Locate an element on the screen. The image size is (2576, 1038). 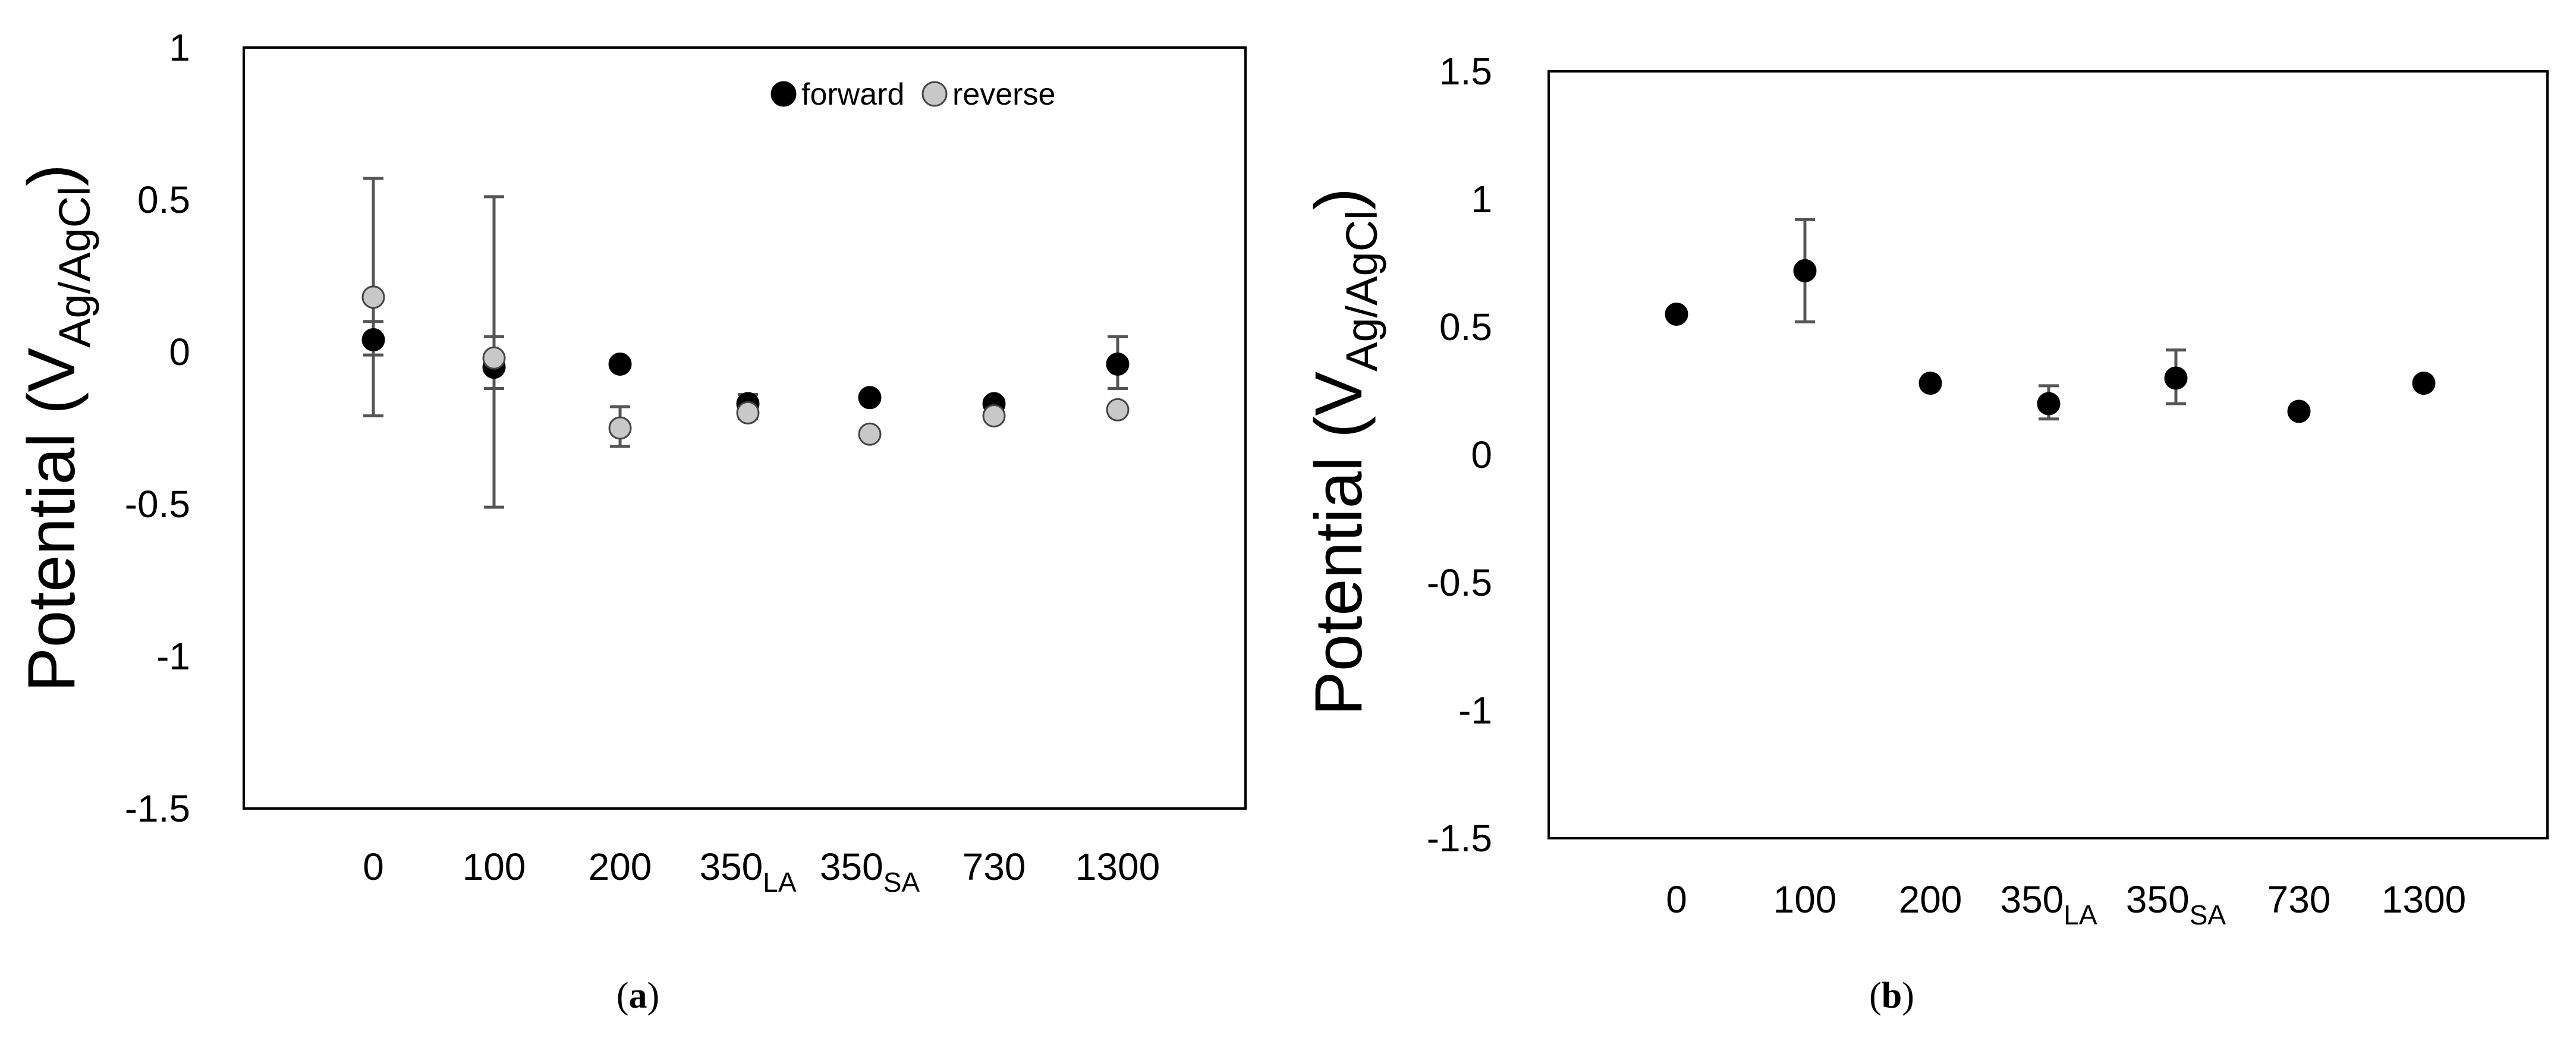
legend-label: reverse is located at coordinates (1003, 94).